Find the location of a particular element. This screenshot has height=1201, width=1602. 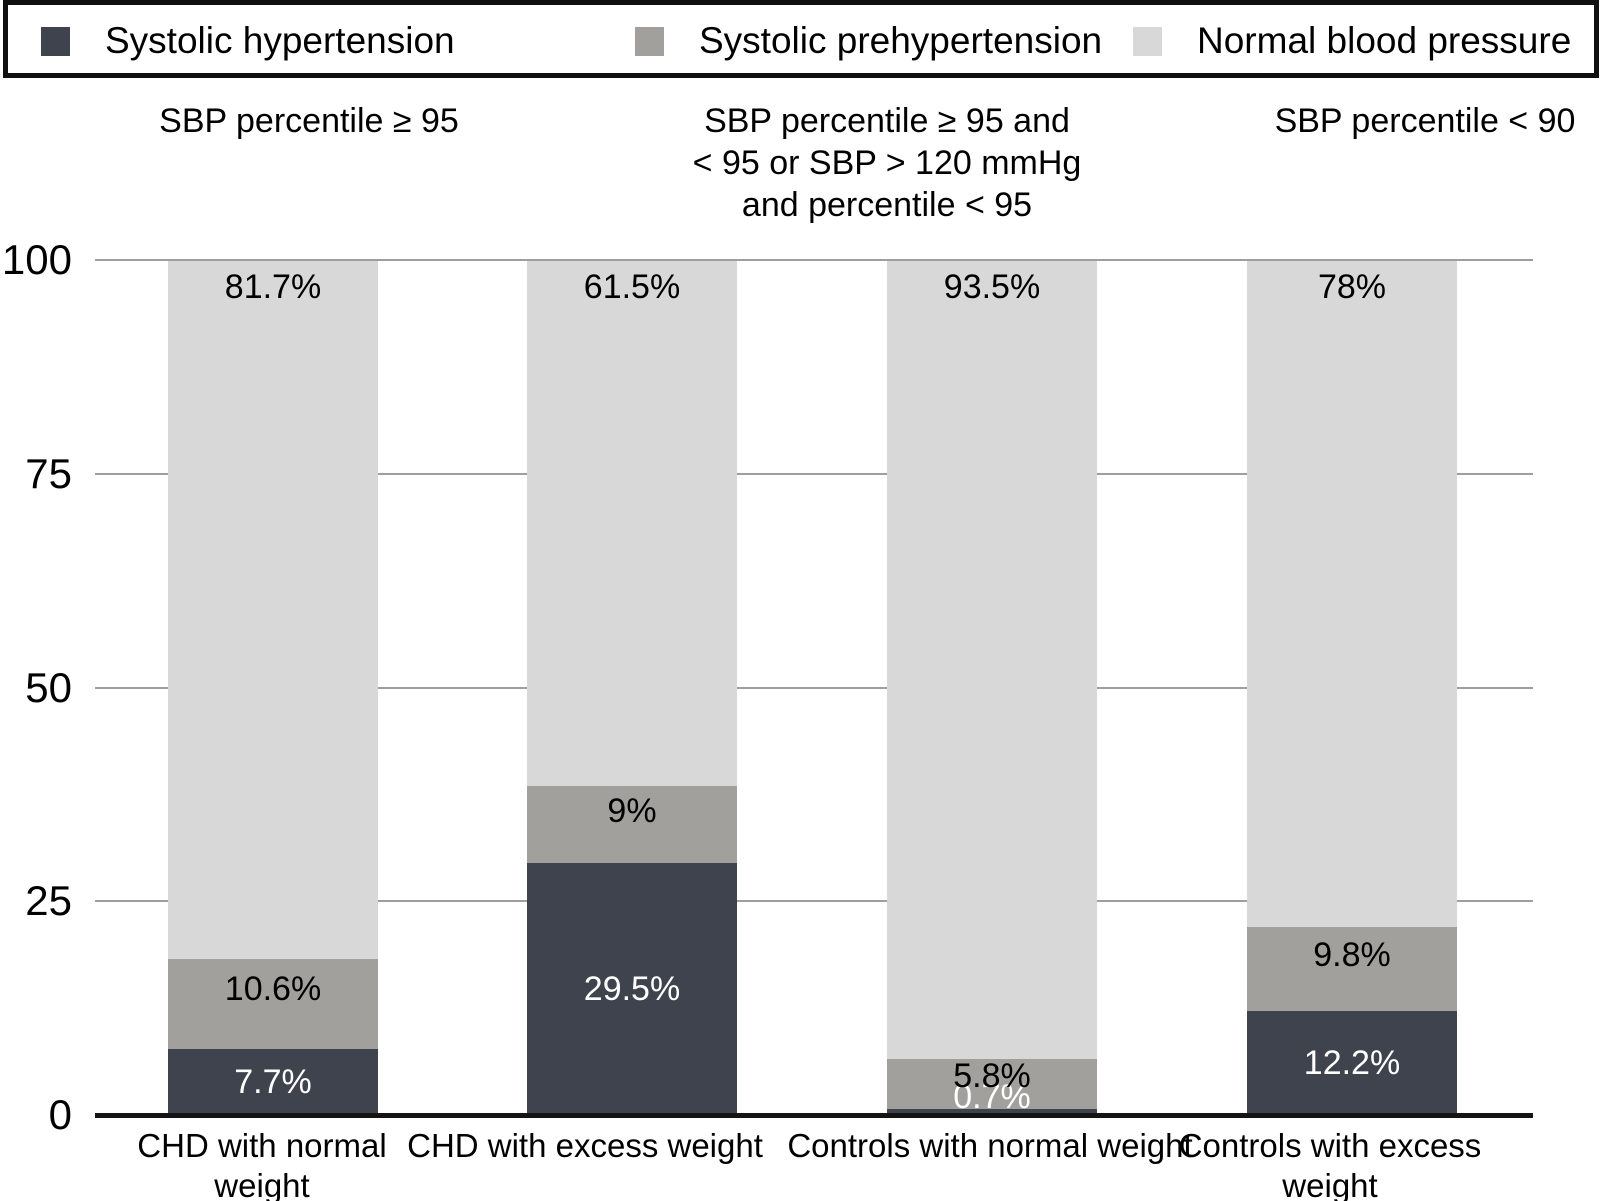

segment-label: 7.7% is located at coordinates (273, 1082).